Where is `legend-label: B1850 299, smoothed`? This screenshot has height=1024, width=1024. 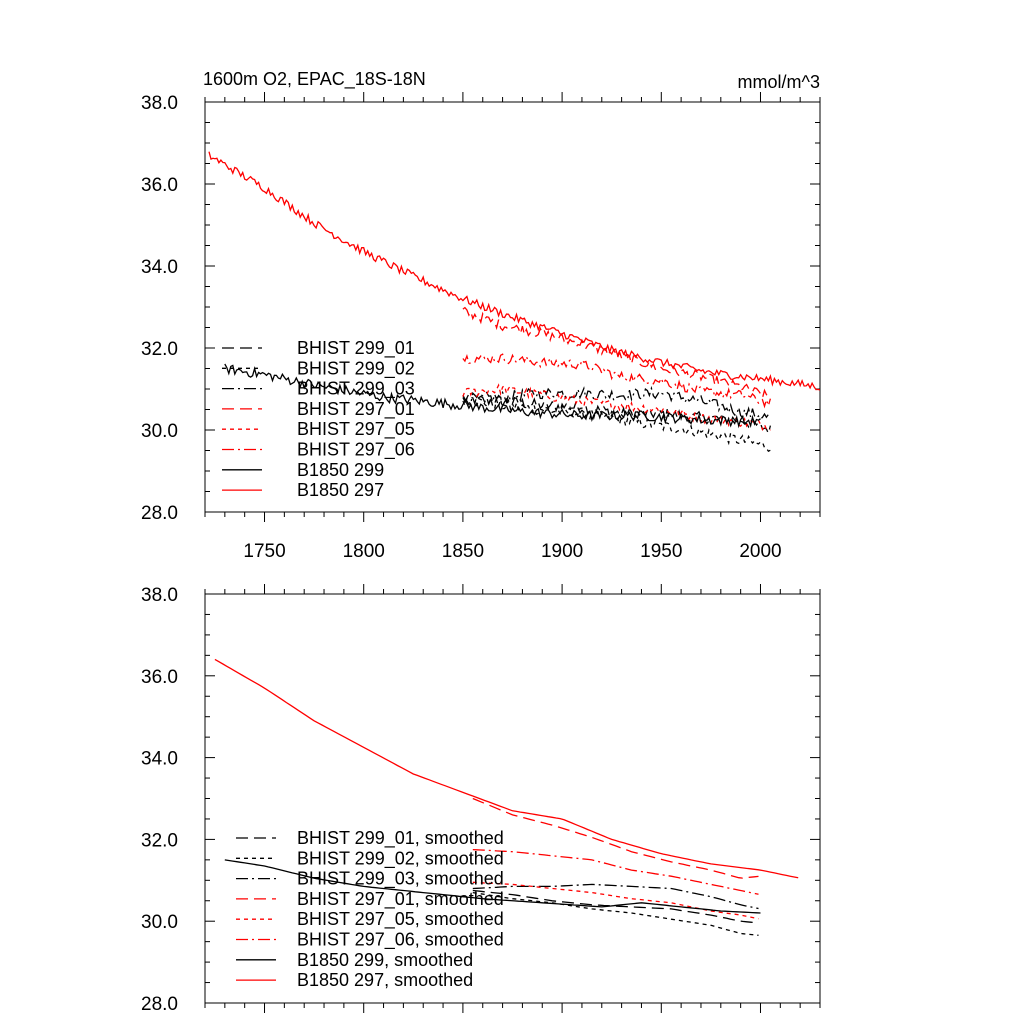 legend-label: B1850 299, smoothed is located at coordinates (385, 960).